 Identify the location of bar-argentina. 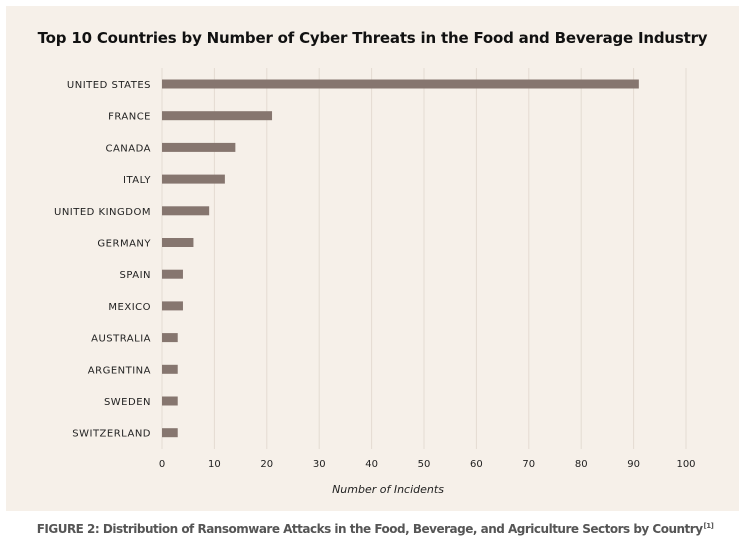
(170, 369).